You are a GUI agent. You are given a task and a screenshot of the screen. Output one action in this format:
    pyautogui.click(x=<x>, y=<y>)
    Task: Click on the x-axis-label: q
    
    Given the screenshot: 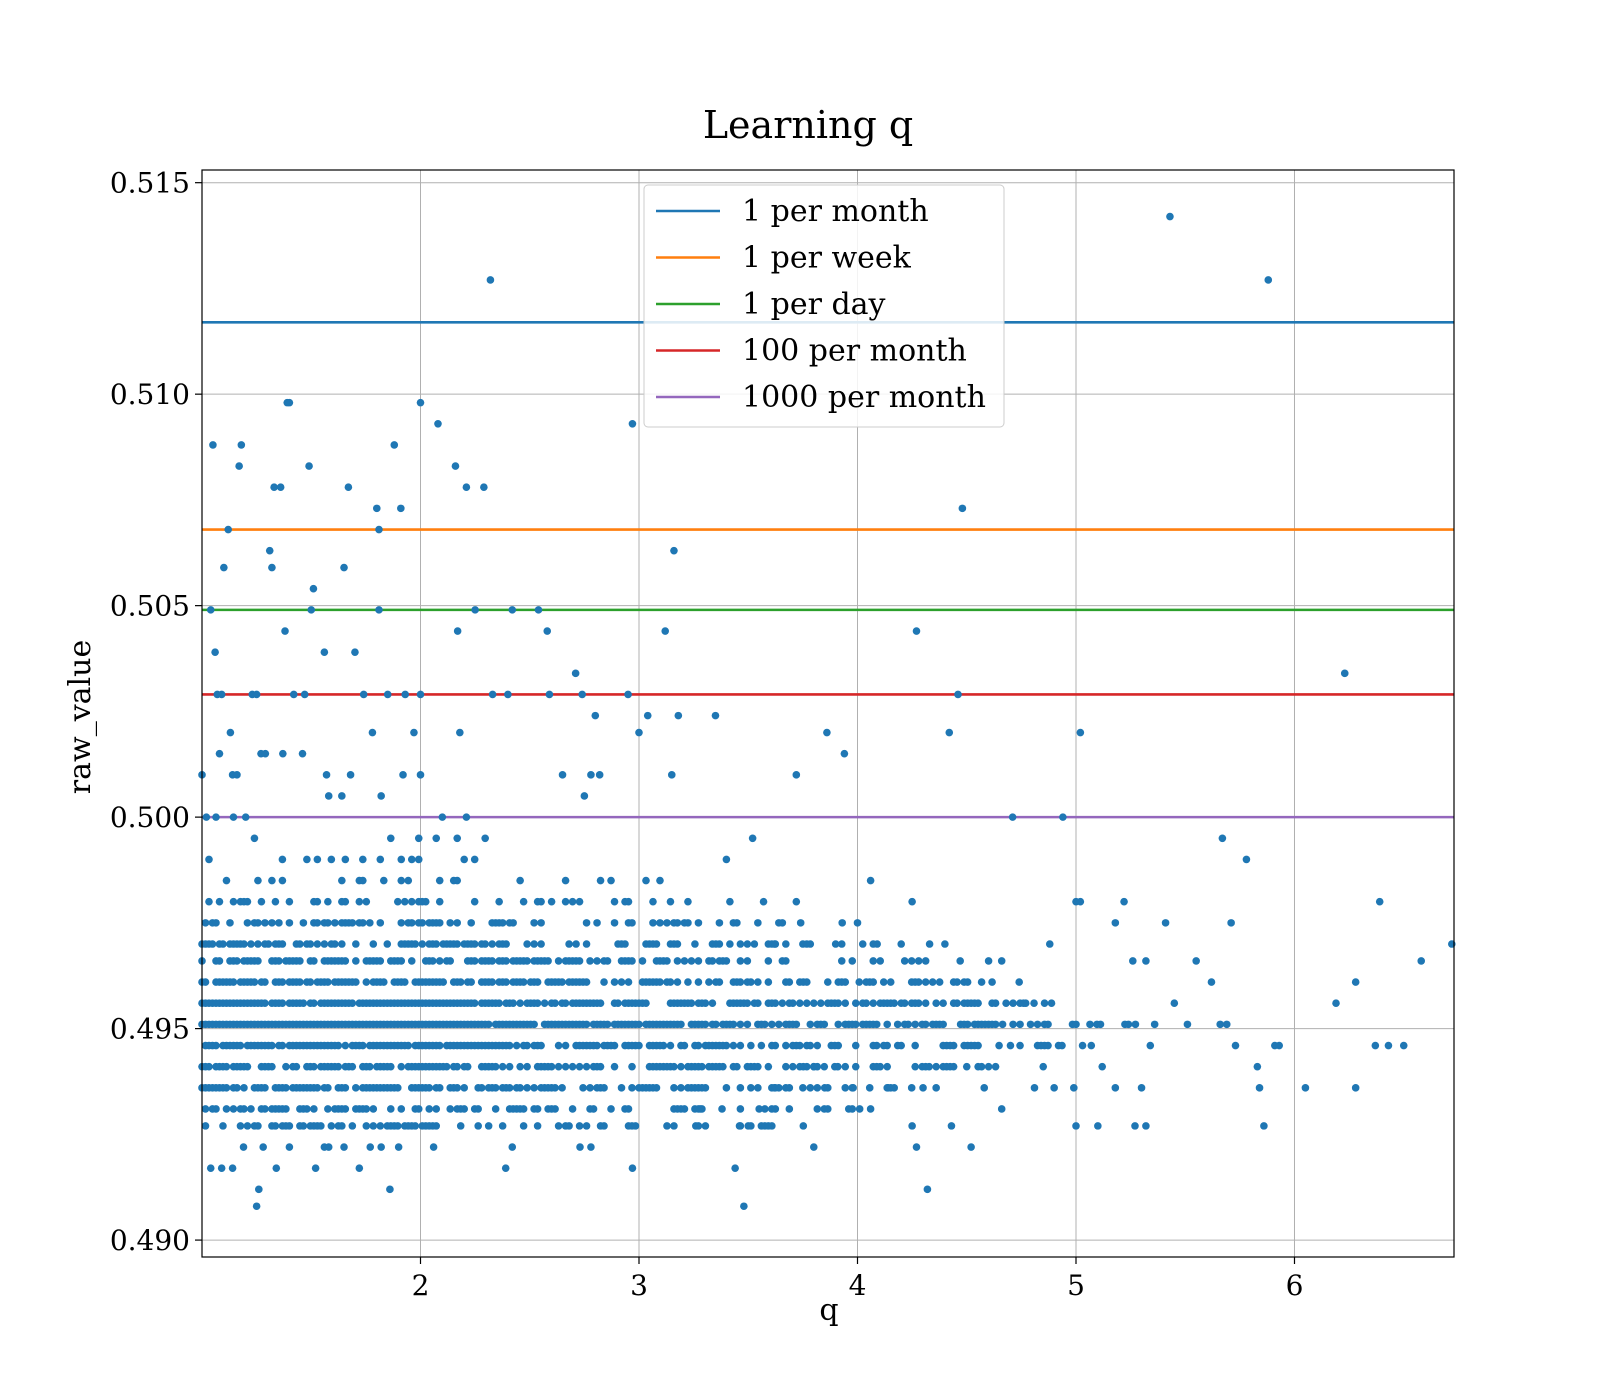 What is the action you would take?
    pyautogui.click(x=828, y=1310)
    